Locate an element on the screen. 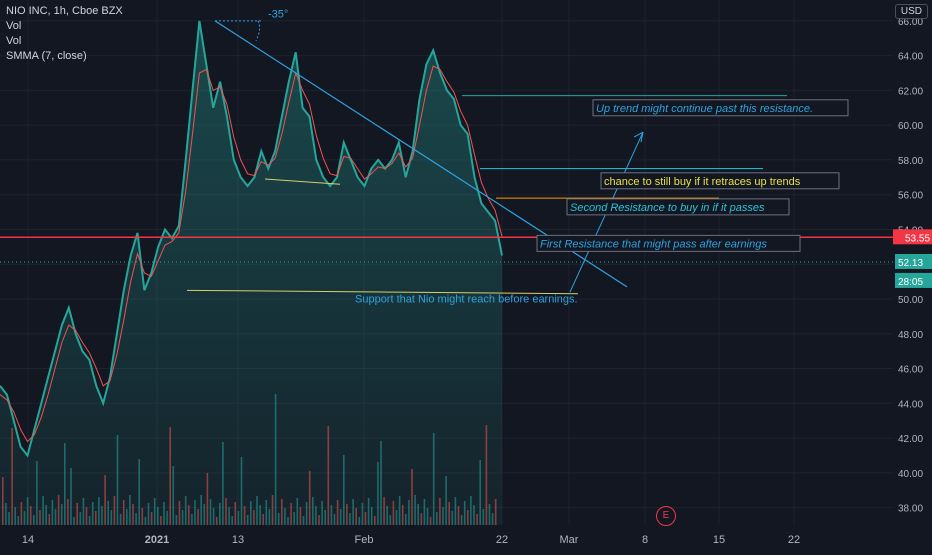 This screenshot has height=555, width=932. angle-label: -35° is located at coordinates (278, 14).